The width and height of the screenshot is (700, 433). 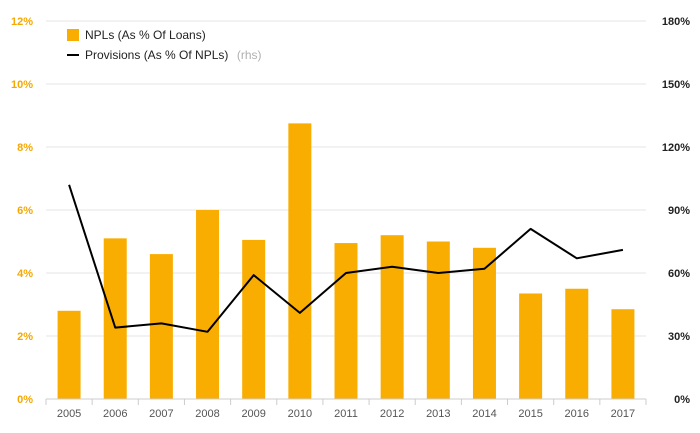 I want to click on y-right-tick-label: 120%, so click(x=676, y=148).